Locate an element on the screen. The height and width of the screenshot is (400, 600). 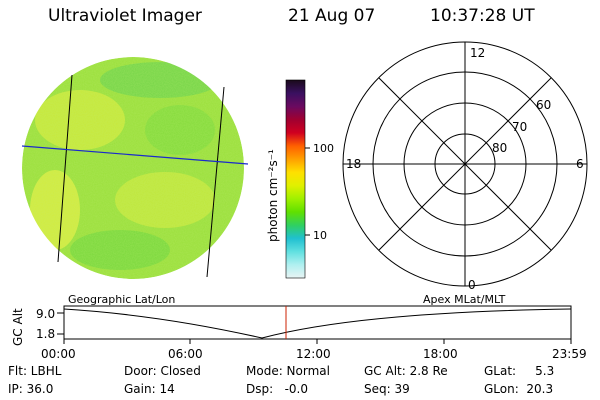
y-tick-label: 9.0 is located at coordinates (45, 314).